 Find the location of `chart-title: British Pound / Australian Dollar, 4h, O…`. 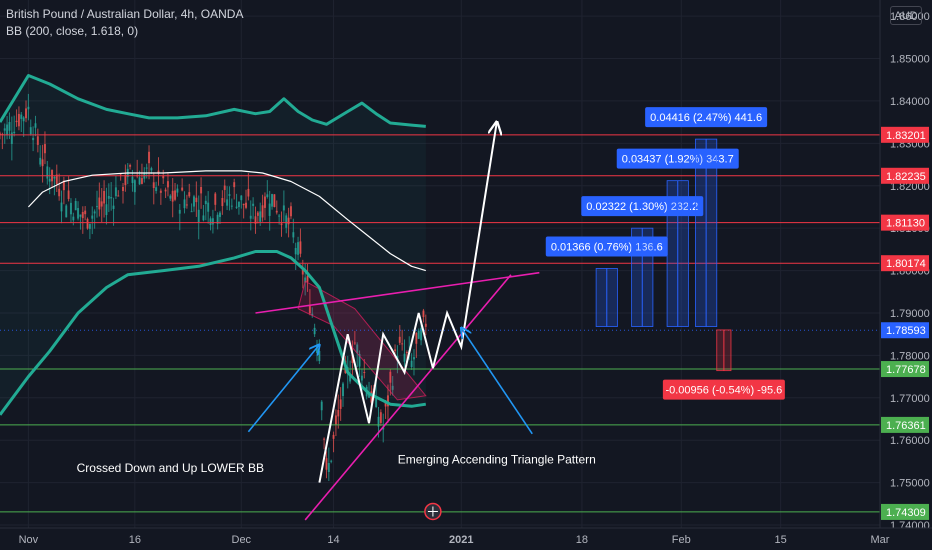

chart-title: British Pound / Australian Dollar, 4h, O… is located at coordinates (125, 14).